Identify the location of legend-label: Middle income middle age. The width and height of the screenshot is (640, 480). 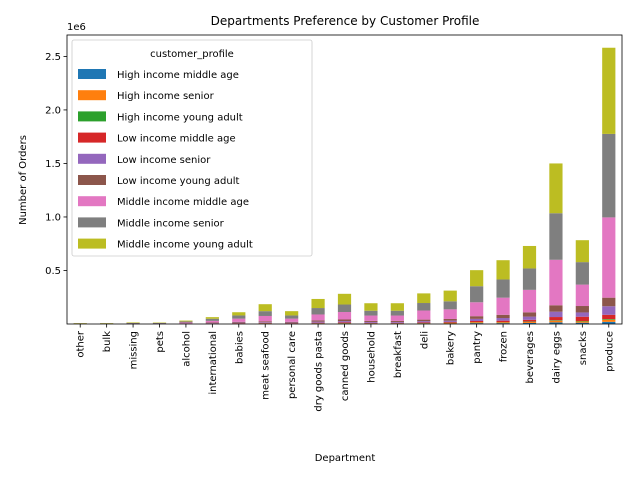
(183, 202).